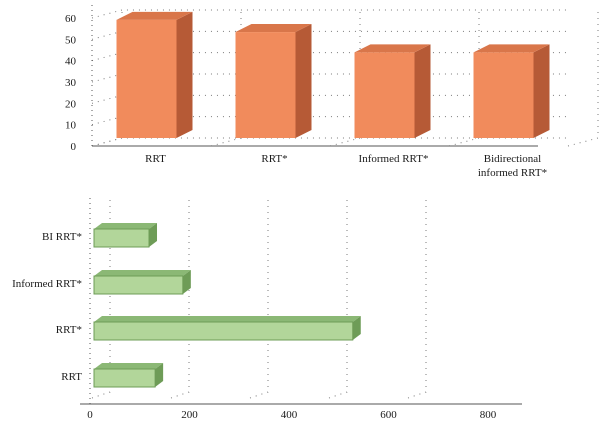 The height and width of the screenshot is (421, 600). Describe the element at coordinates (388, 415) in the screenshot. I see `x-tick-label: 600` at that location.